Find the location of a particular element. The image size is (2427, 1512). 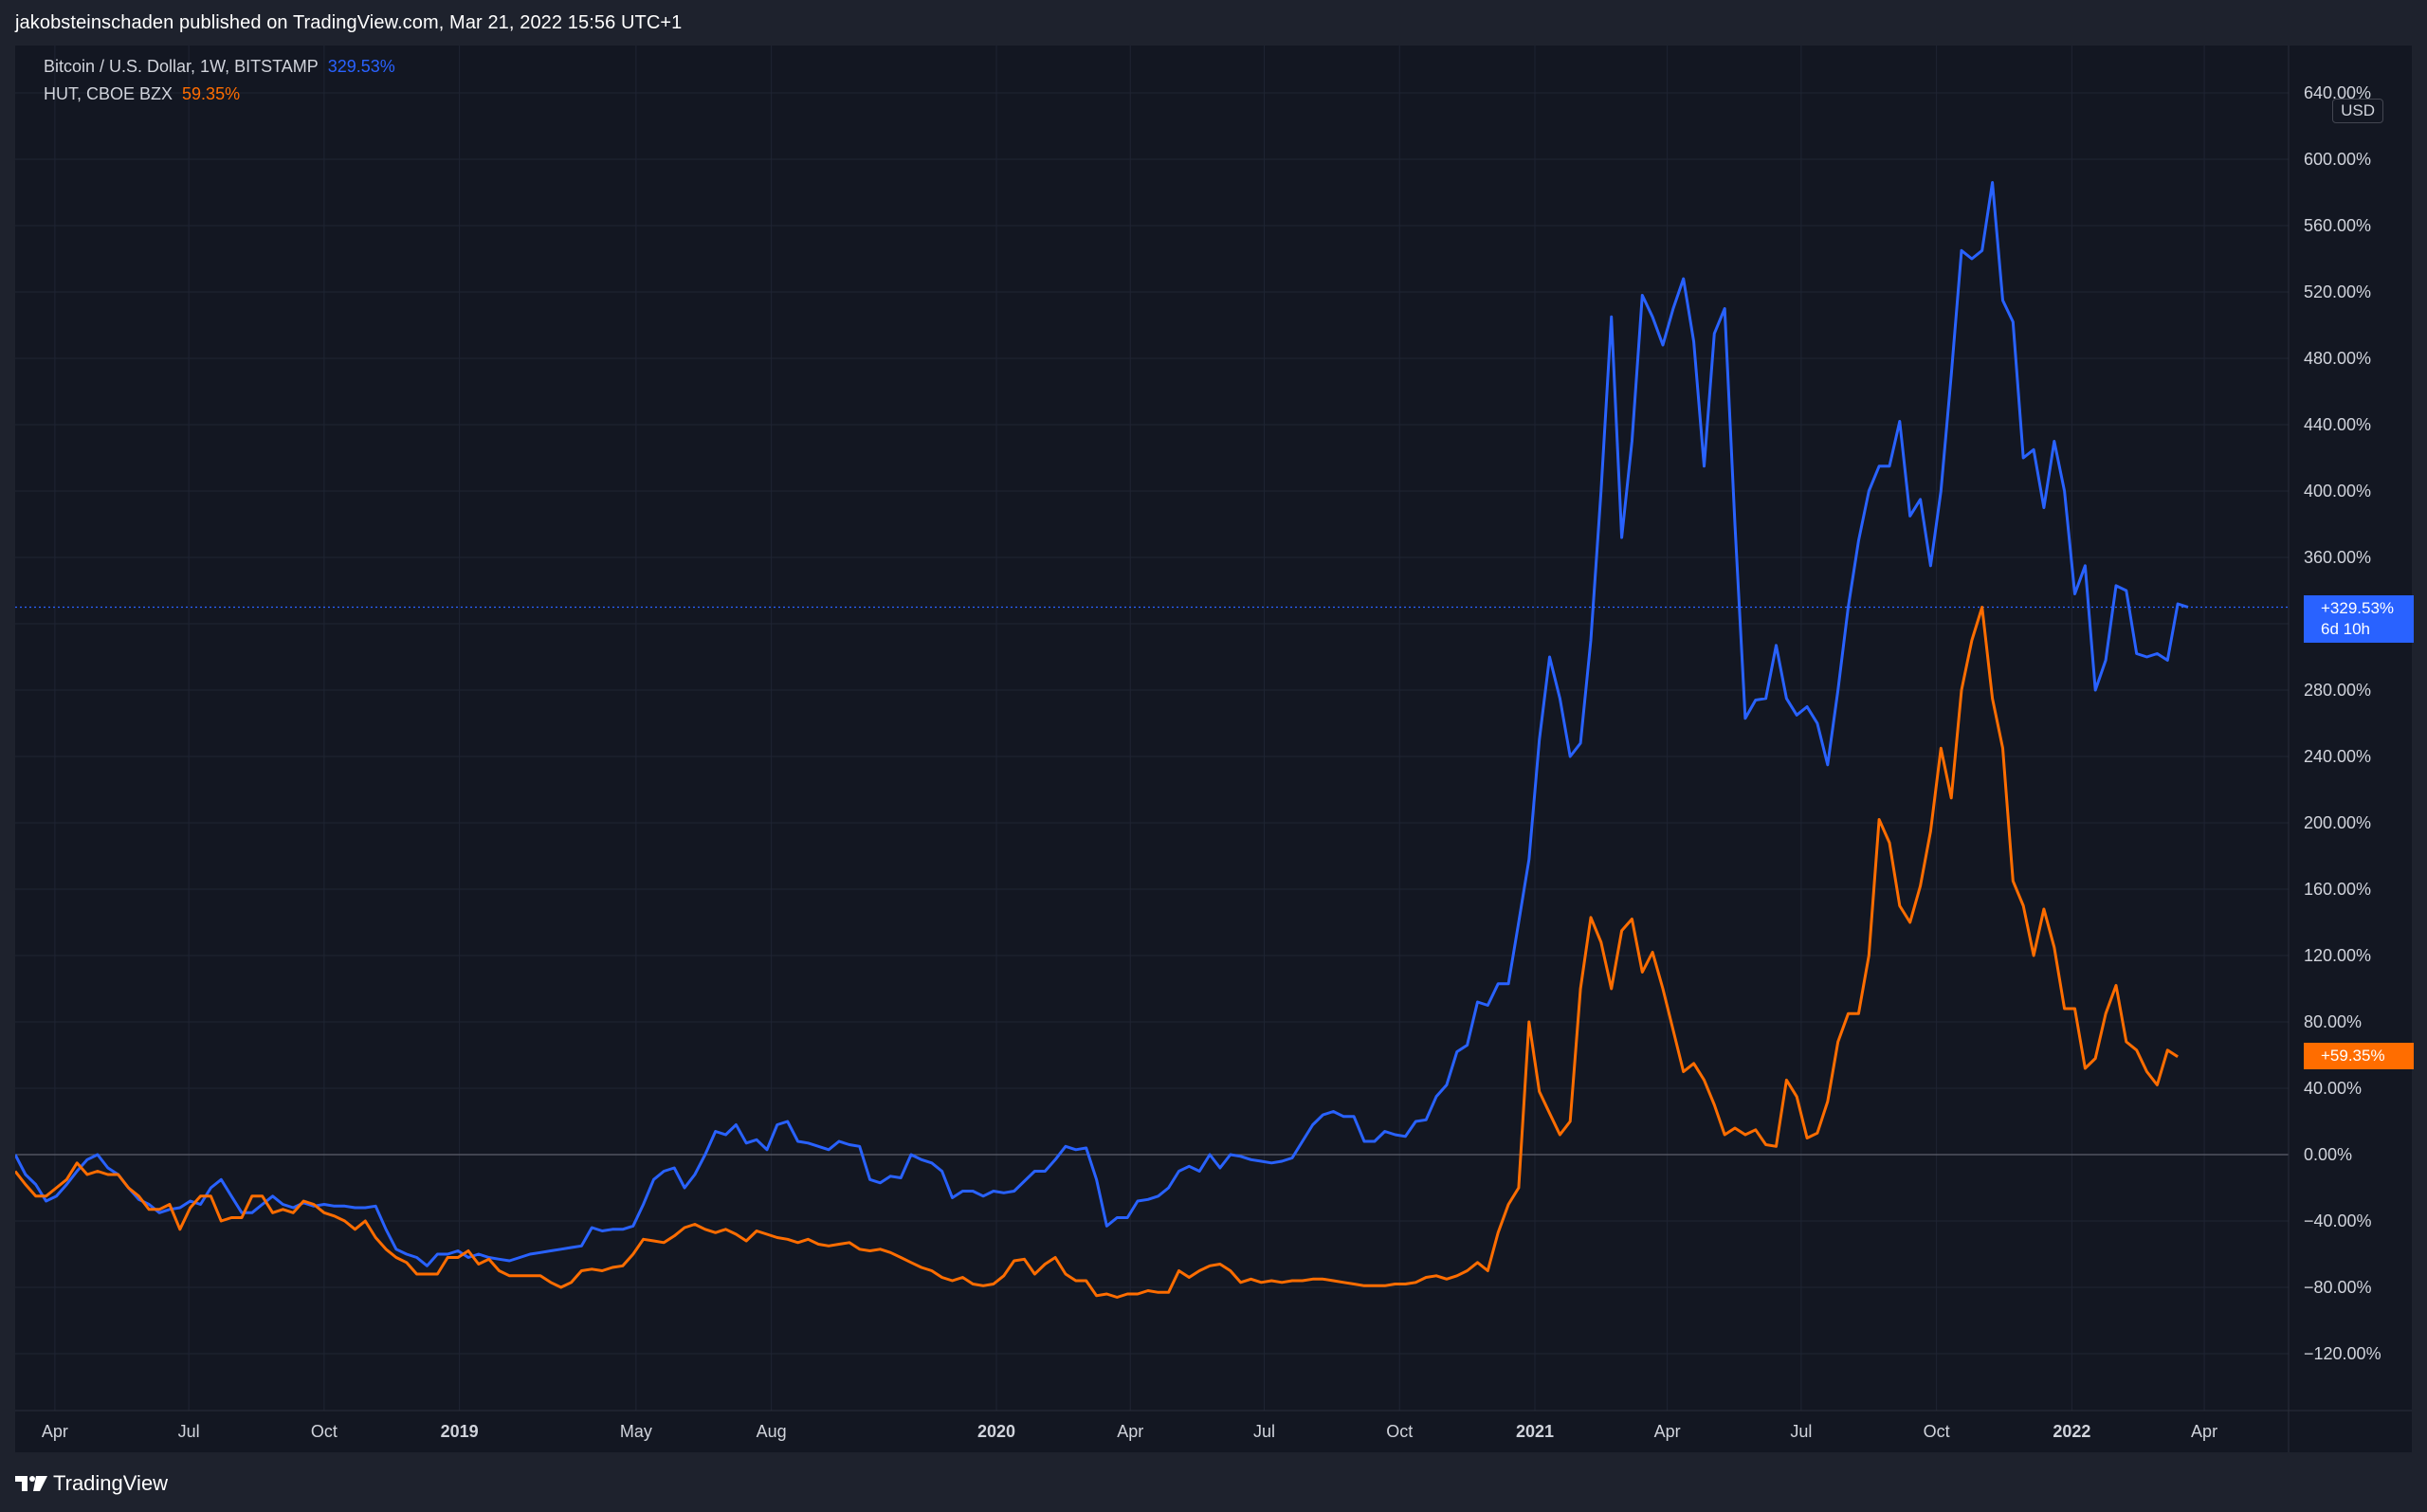

y-tick-label: 80.00% is located at coordinates (2333, 1022).